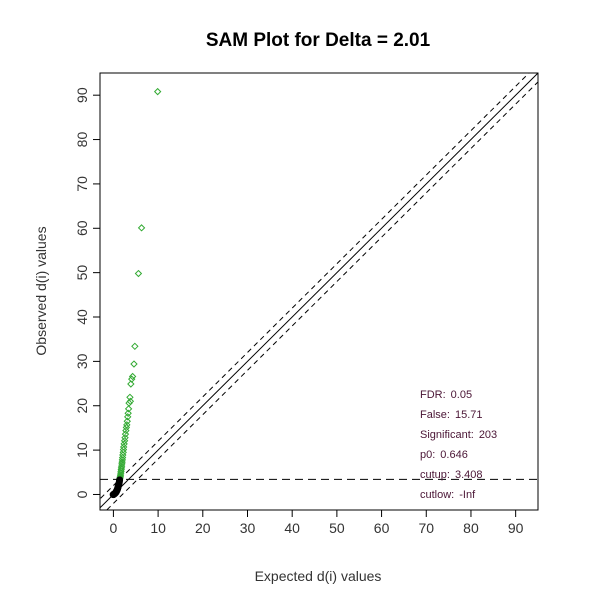 The image size is (603, 602). I want to click on x-tick-label: 70, so click(426, 528).